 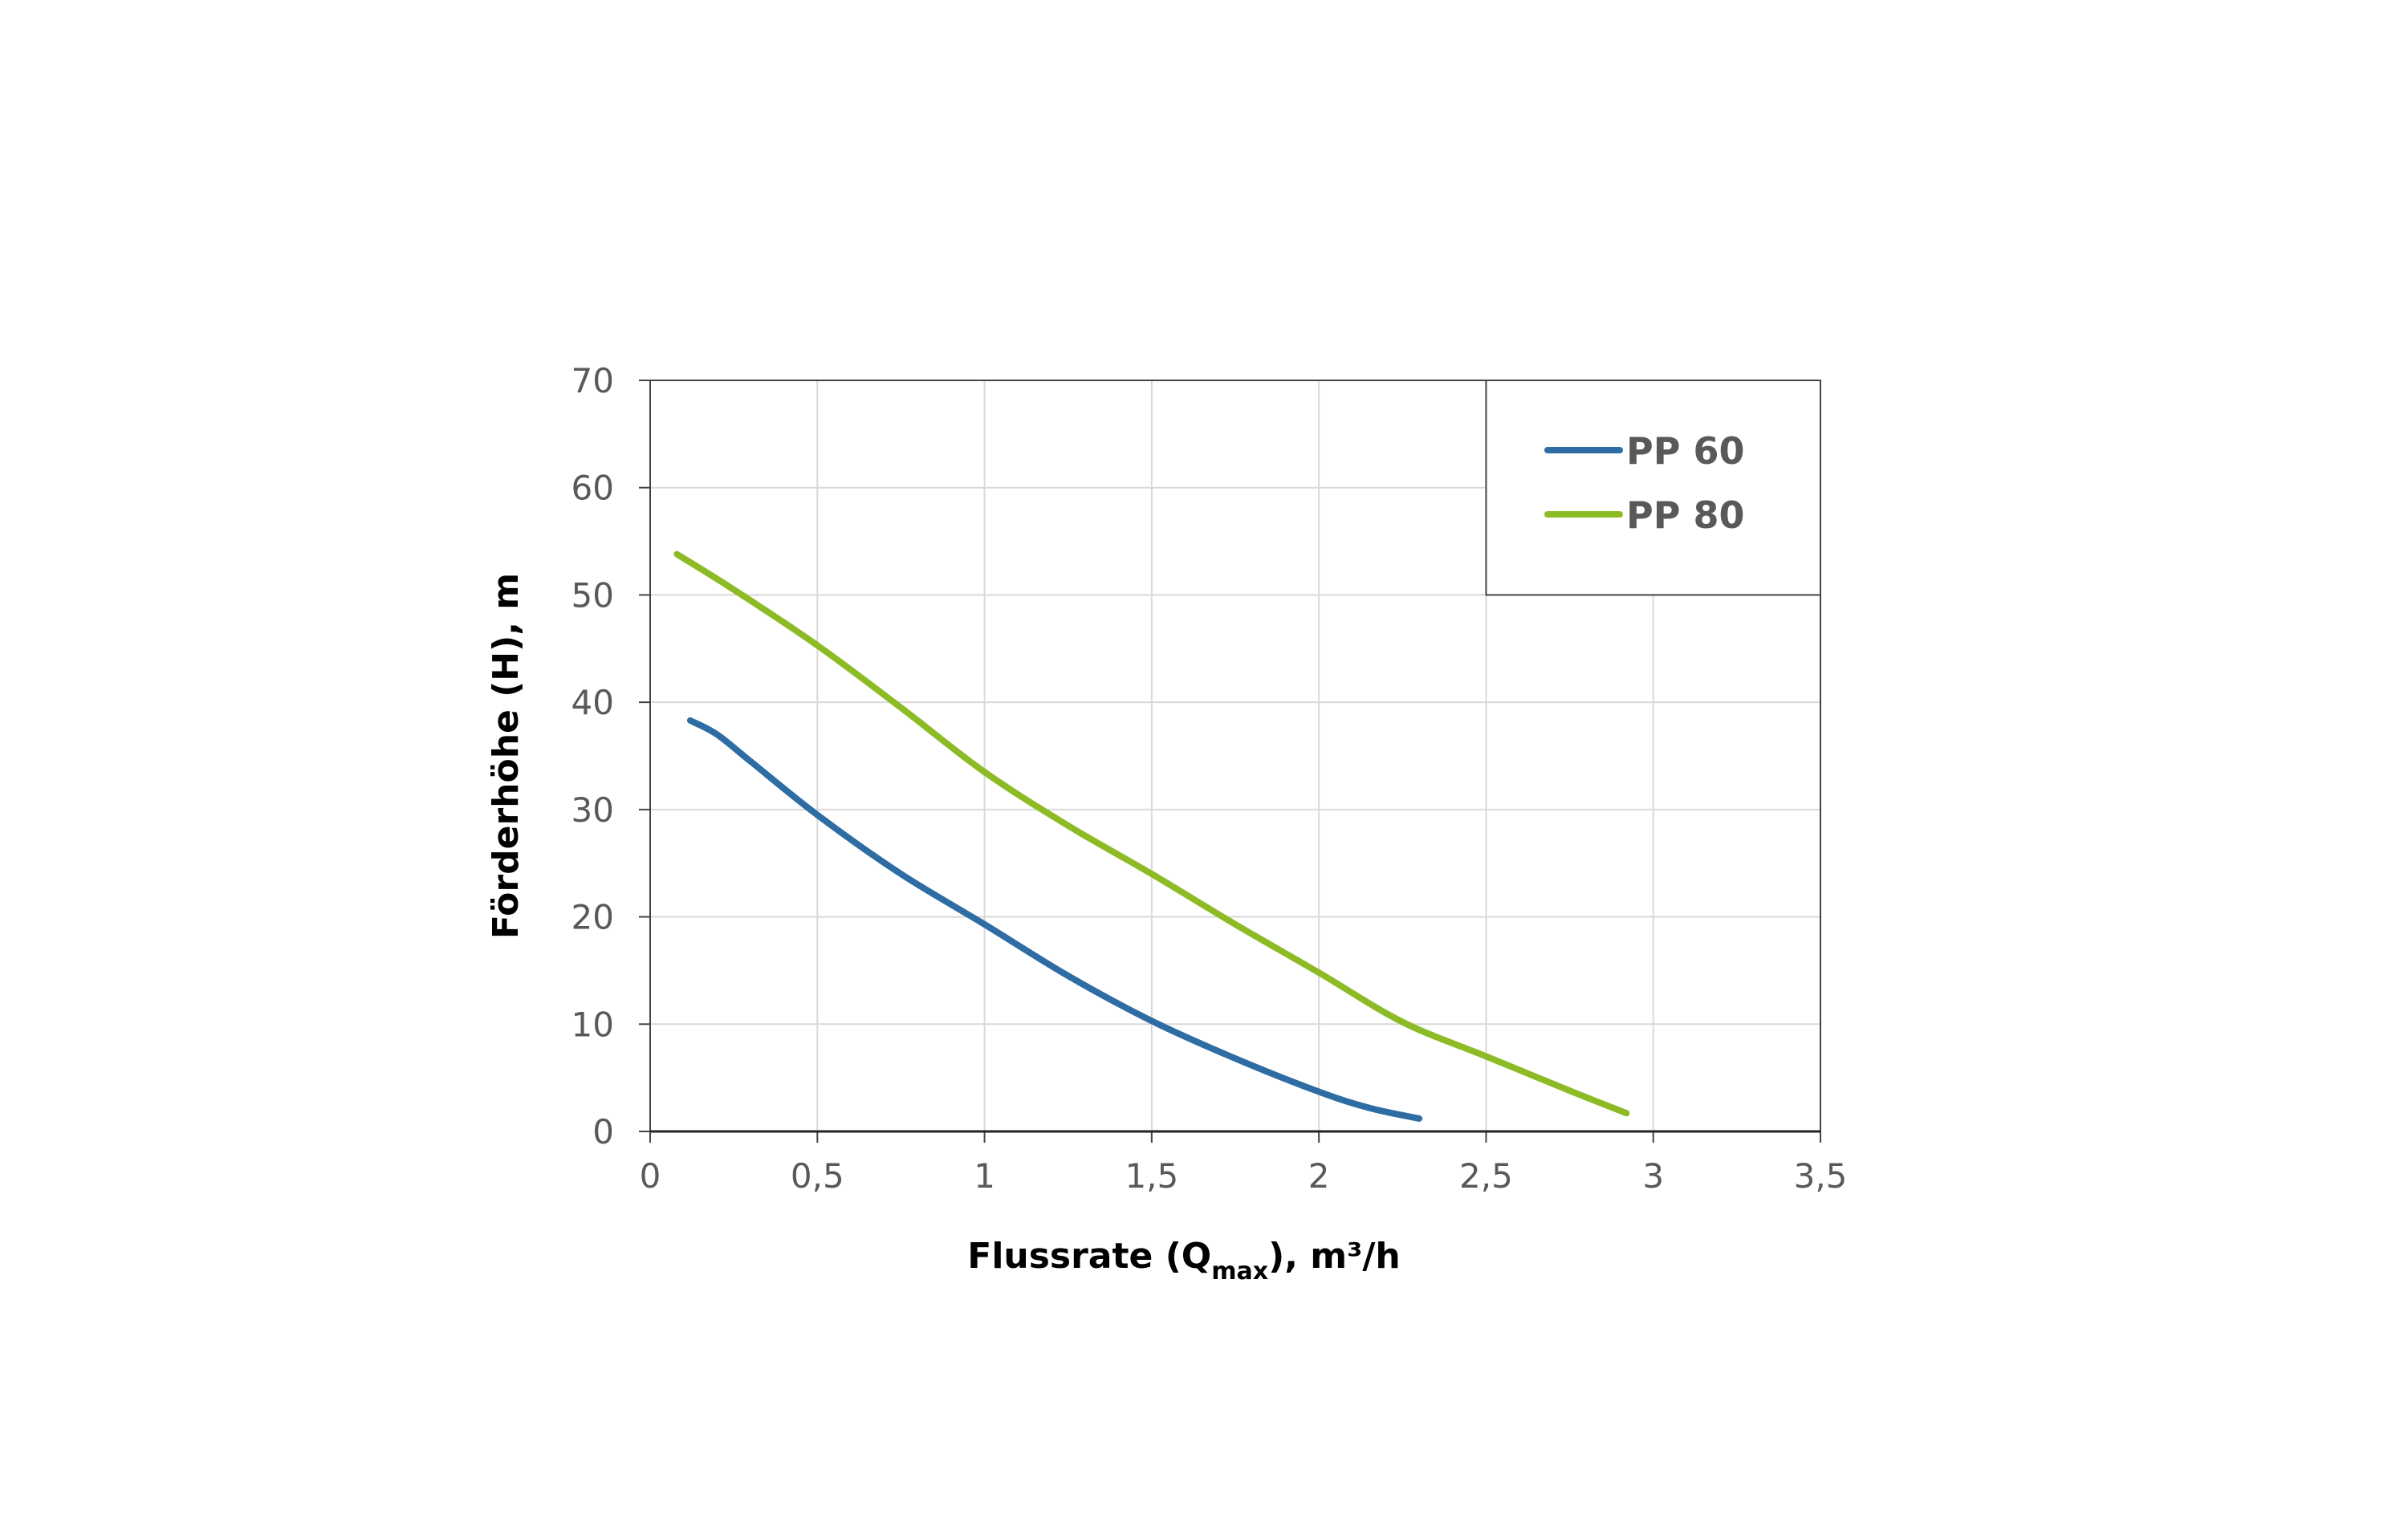 I want to click on y-tick-label: 20, so click(x=592, y=918).